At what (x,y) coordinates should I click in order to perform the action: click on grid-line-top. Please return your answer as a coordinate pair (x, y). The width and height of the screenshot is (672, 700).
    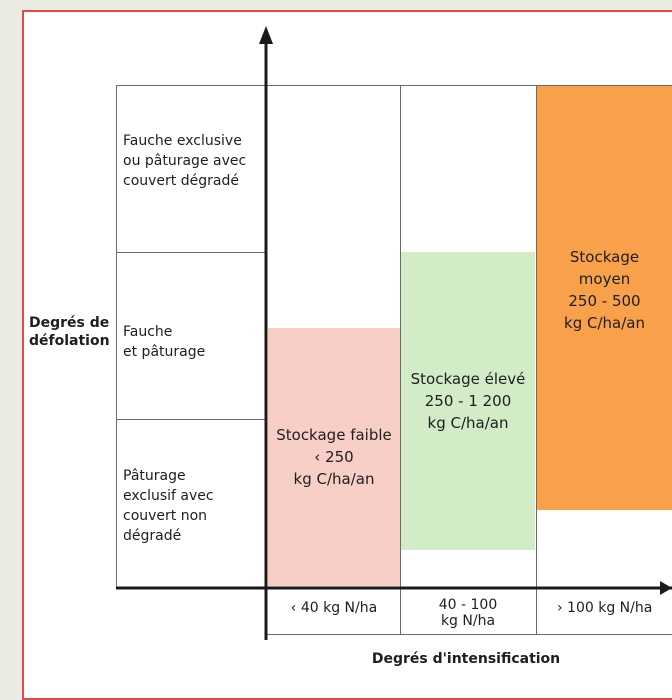
    Looking at the image, I should click on (394, 85).